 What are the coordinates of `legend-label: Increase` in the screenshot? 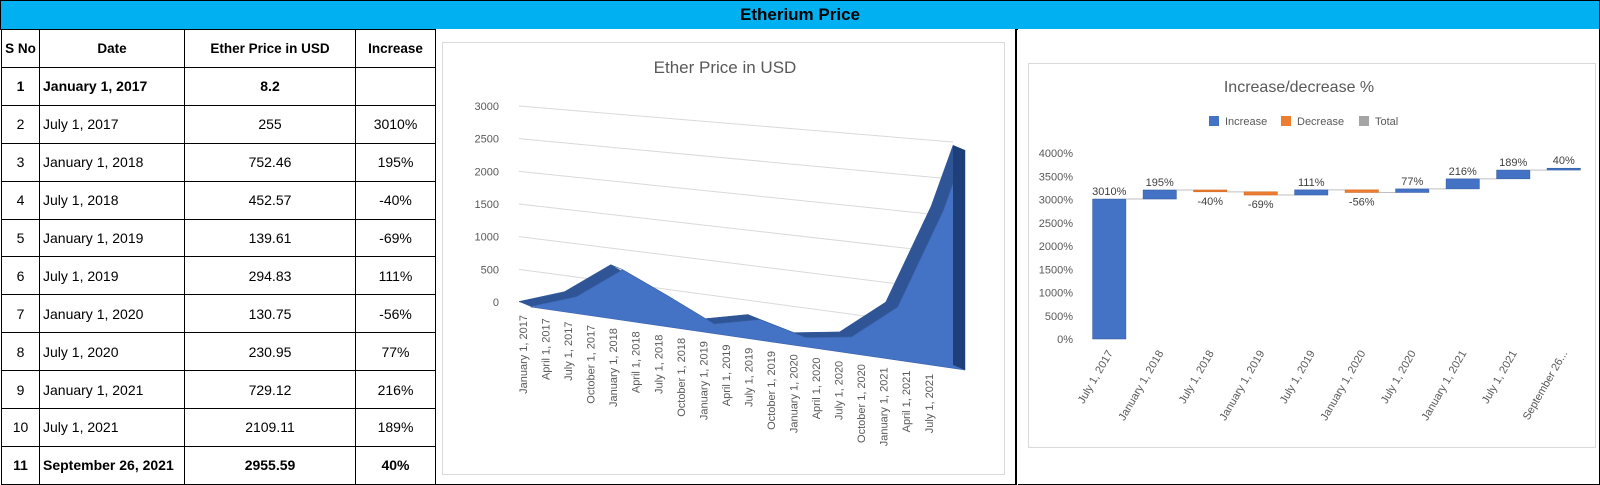 It's located at (1246, 122).